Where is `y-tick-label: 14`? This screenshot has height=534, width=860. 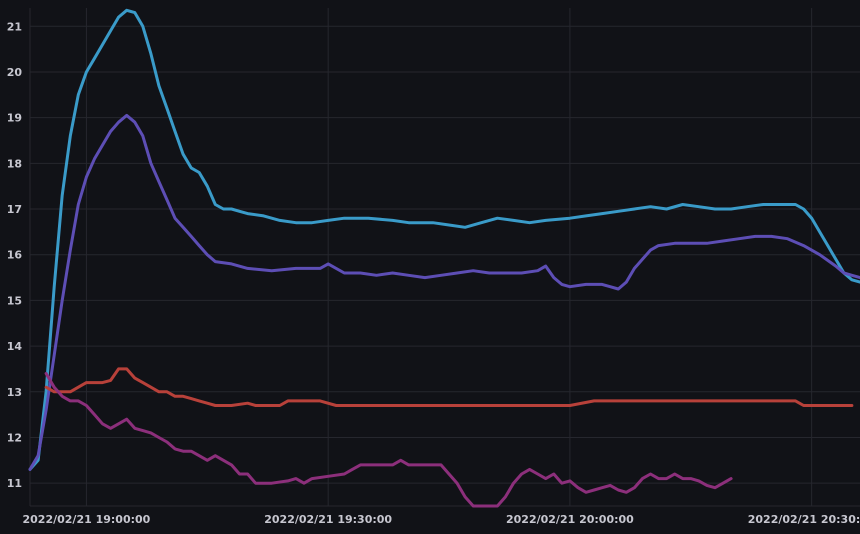
y-tick-label: 14 is located at coordinates (15, 346).